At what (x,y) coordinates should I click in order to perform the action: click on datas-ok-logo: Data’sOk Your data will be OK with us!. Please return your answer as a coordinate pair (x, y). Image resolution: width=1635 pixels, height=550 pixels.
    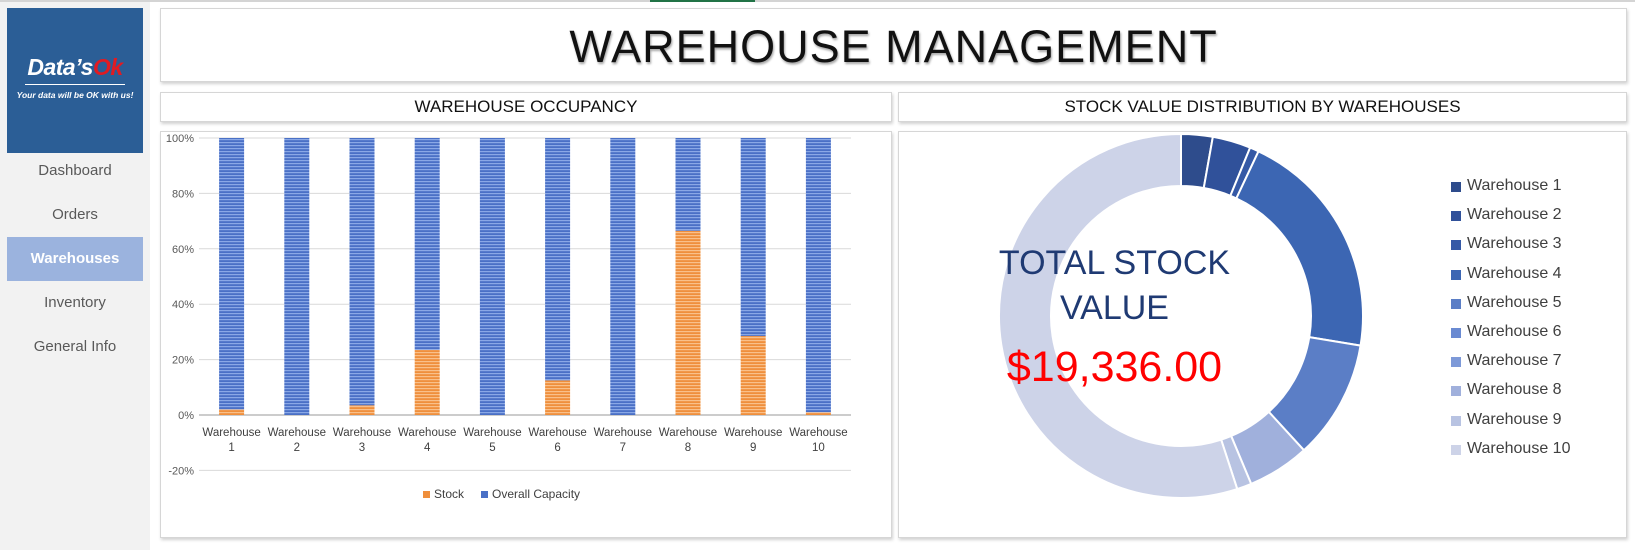
    Looking at the image, I should click on (75, 80).